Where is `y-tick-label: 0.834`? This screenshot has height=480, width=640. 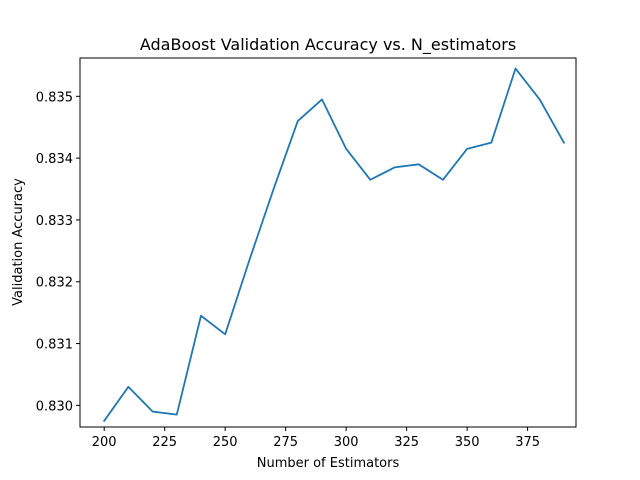 y-tick-label: 0.834 is located at coordinates (54, 159).